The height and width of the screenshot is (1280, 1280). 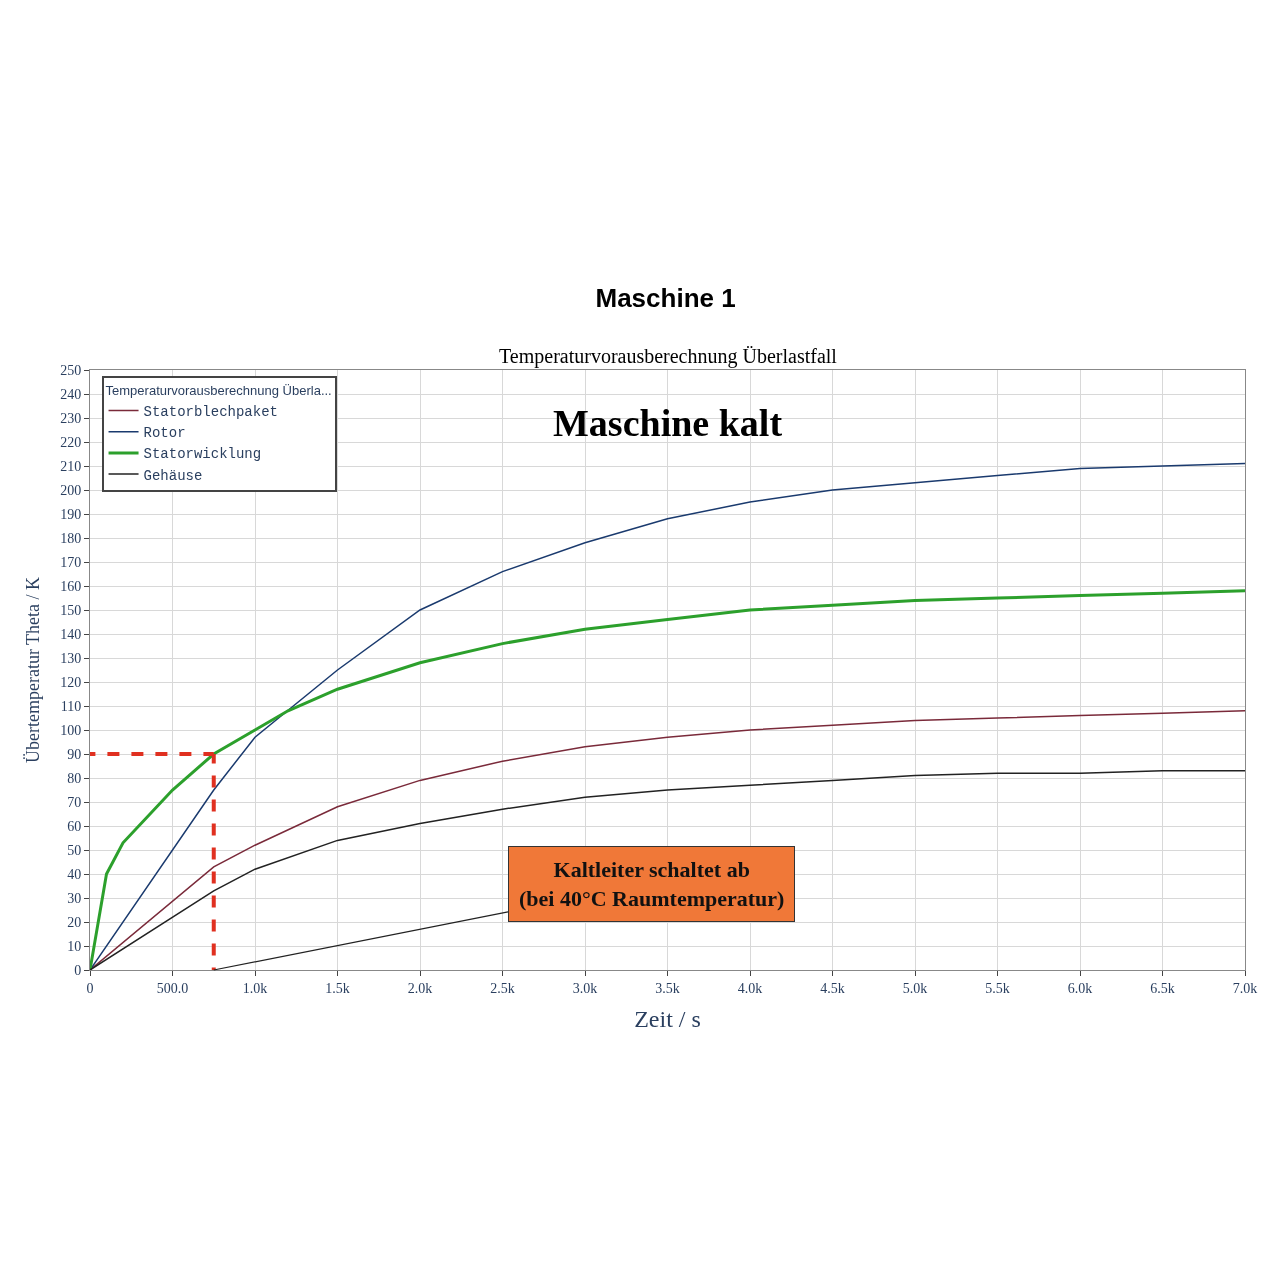 I want to click on y-tick-label: 170, so click(x=71, y=562).